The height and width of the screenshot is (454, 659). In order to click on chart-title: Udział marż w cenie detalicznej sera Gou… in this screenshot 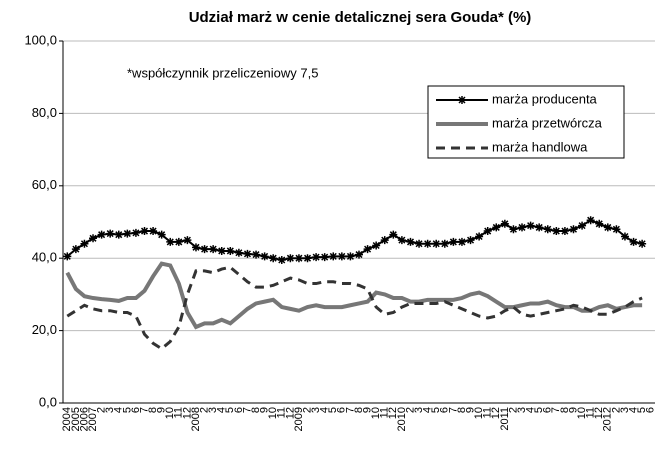, I will do `click(360, 17)`.